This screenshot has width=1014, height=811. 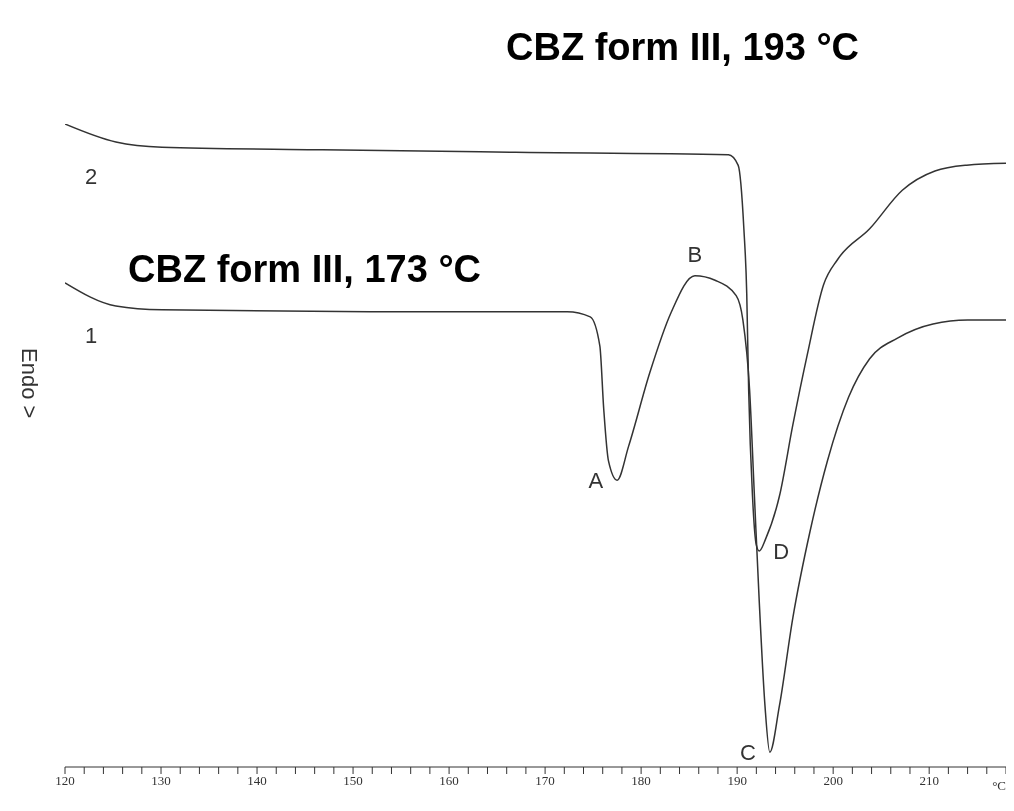 What do you see at coordinates (747, 753) in the screenshot?
I see `annotation: C` at bounding box center [747, 753].